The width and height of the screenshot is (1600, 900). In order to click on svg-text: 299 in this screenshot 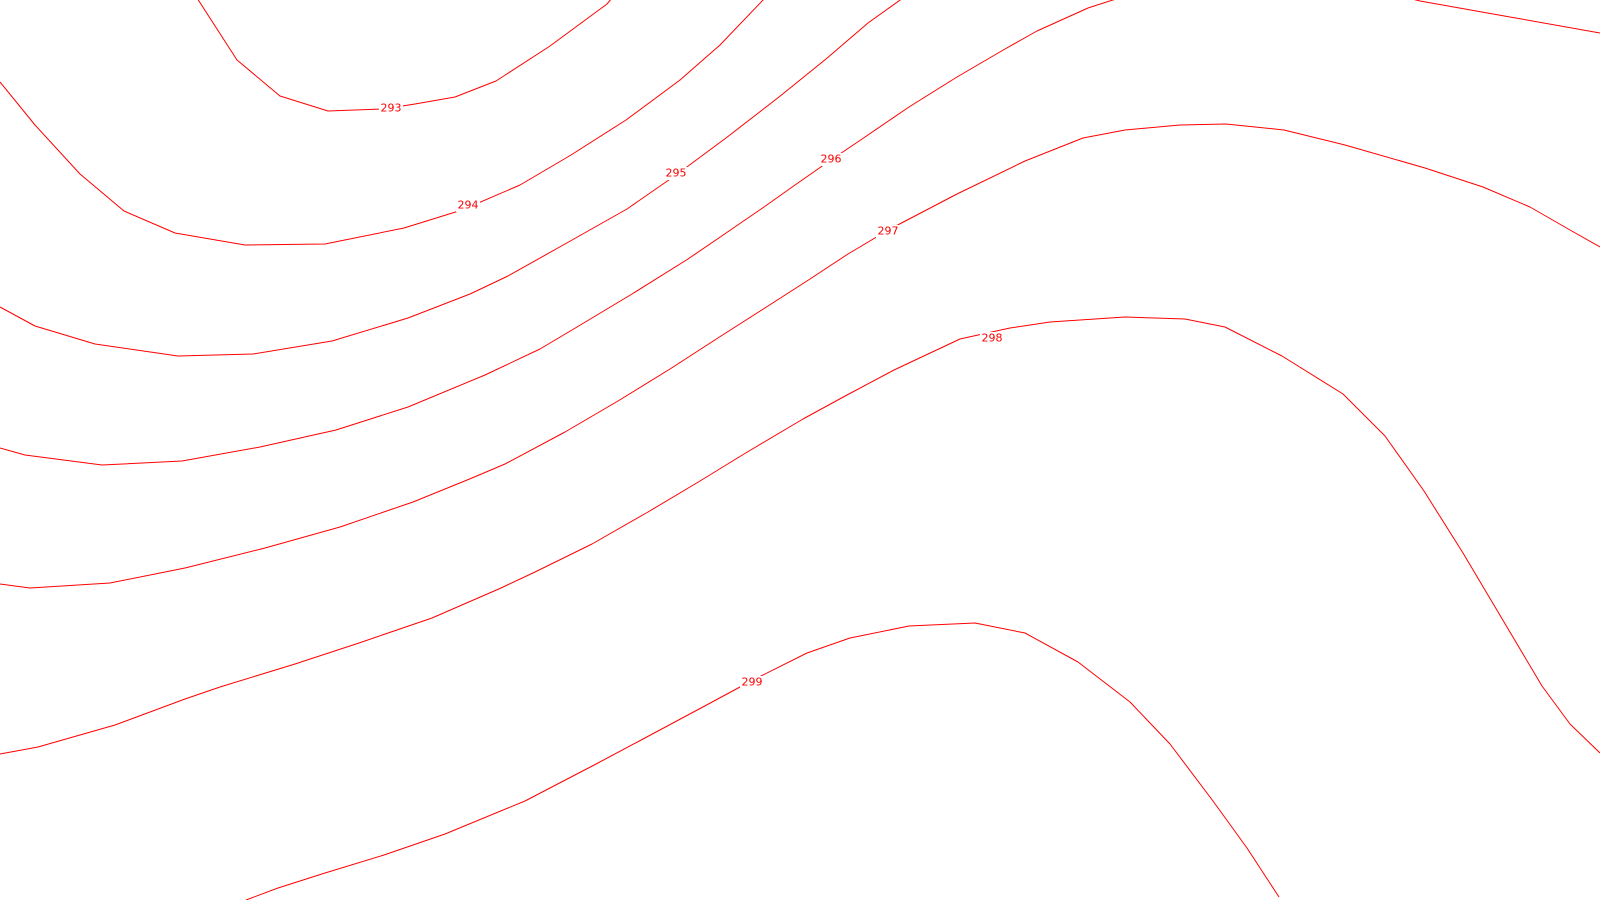, I will do `click(752, 682)`.